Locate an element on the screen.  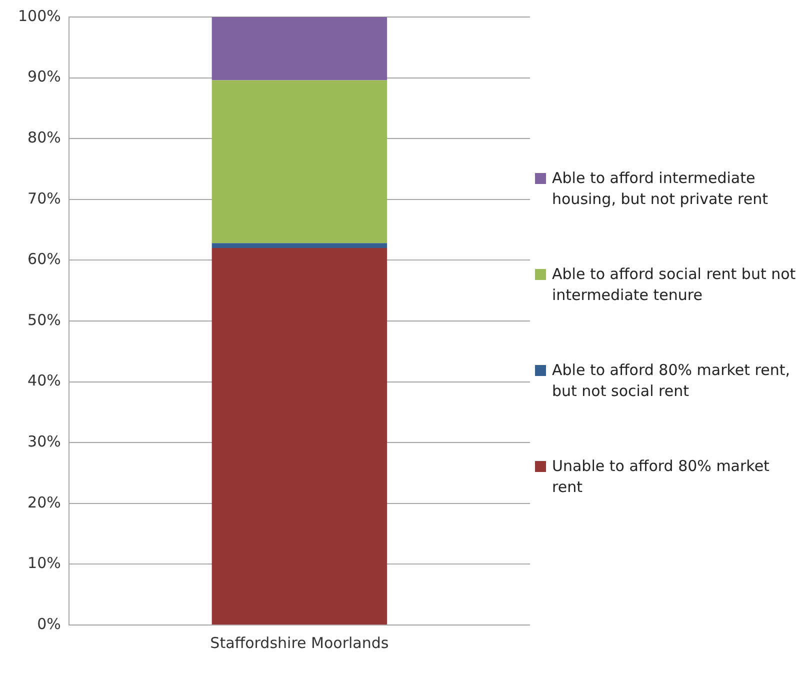
y-tick-label: 60% is located at coordinates (44, 259).